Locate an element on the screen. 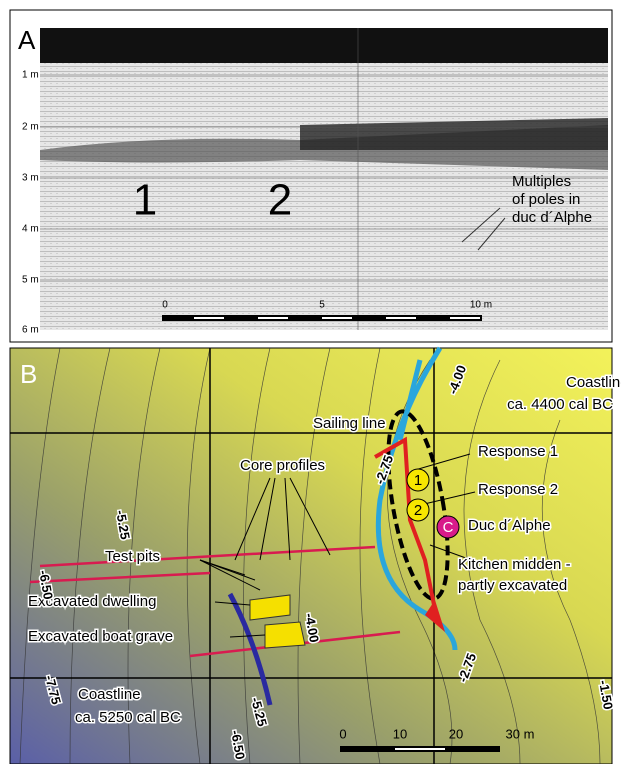 This screenshot has height=769, width=621. depth-label: 6 m is located at coordinates (30, 330).